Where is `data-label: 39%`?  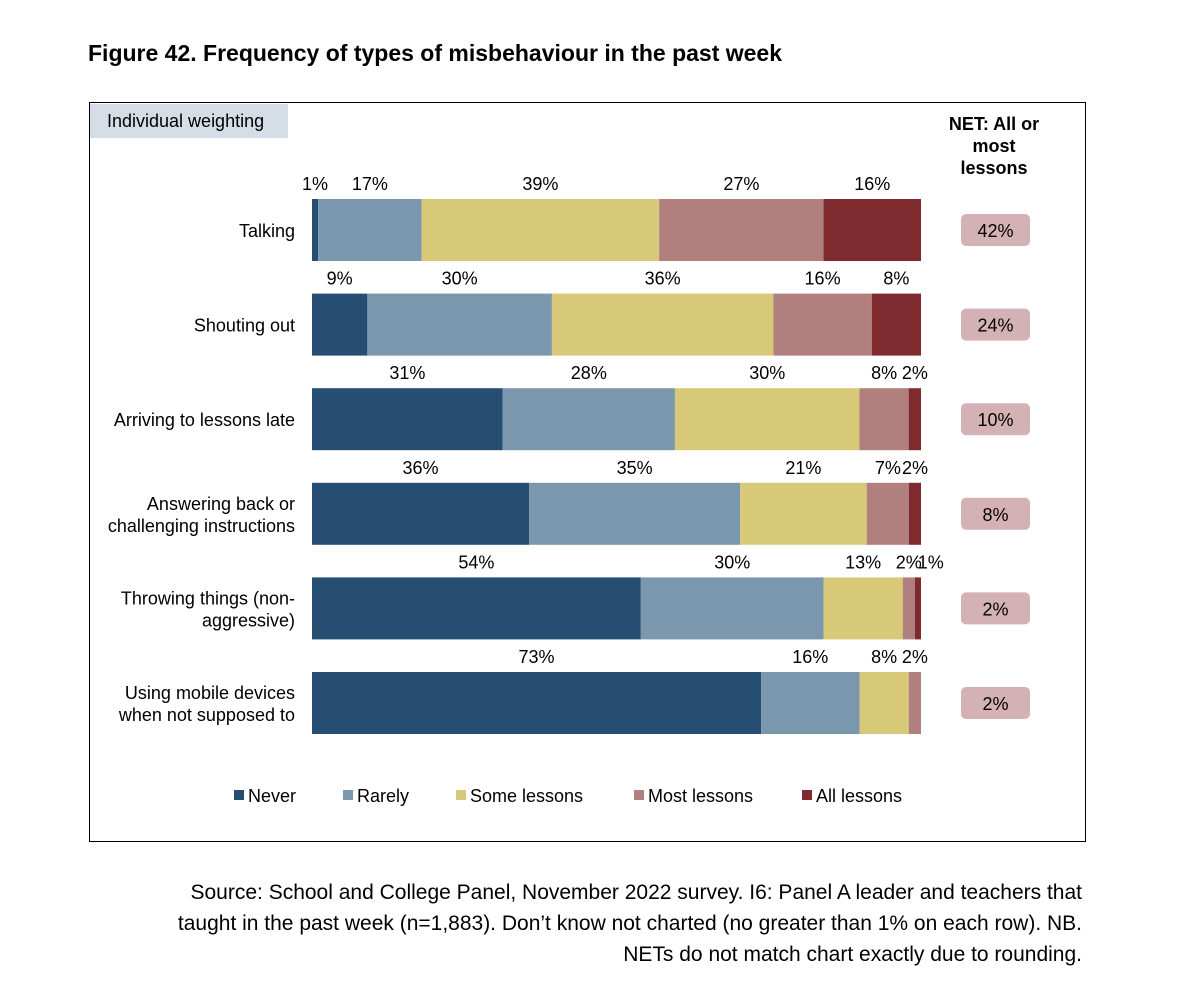
data-label: 39% is located at coordinates (540, 184).